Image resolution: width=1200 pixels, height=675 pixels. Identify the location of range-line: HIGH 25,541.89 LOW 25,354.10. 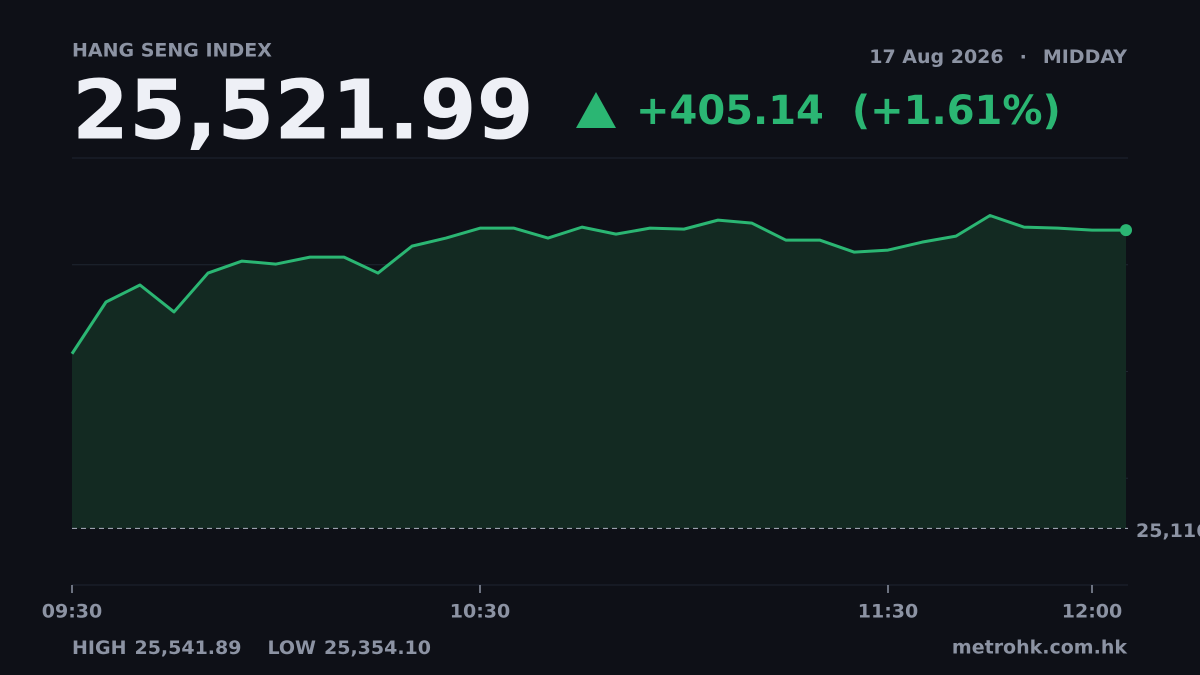
(251, 648).